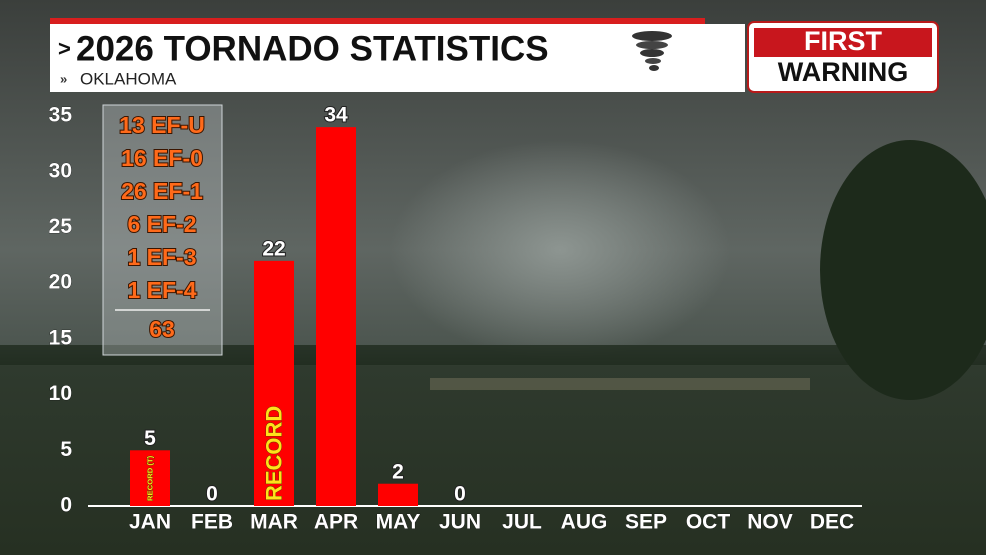 This screenshot has height=555, width=986. Describe the element at coordinates (161, 290) in the screenshot. I see `inset-item: 1 EF-4` at that location.